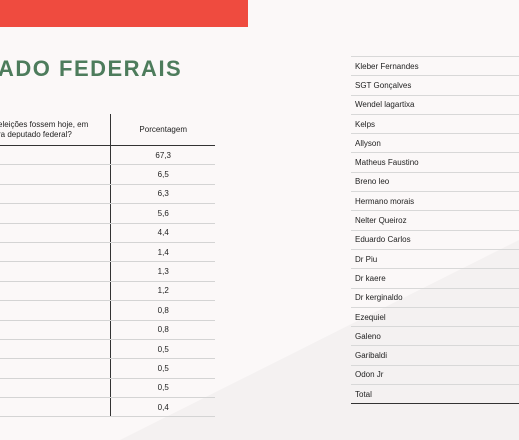 Image resolution: width=519 pixels, height=440 pixels. I want to click on question-header-line-2: ra deputado federal?, so click(36, 134).